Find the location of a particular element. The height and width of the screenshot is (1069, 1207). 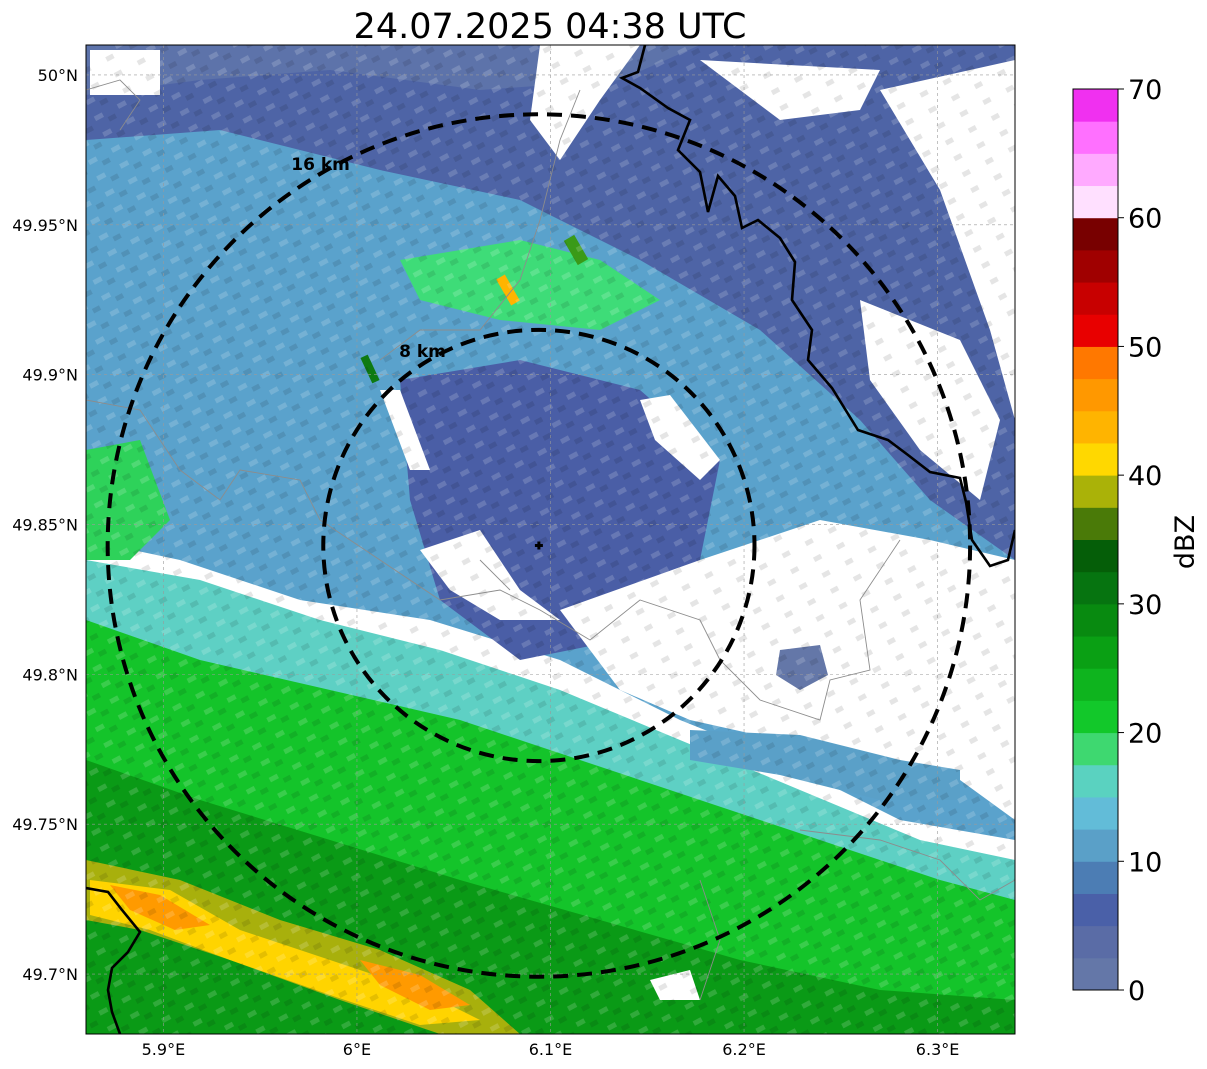

x-tick-label: 5.9°E is located at coordinates (164, 1049).